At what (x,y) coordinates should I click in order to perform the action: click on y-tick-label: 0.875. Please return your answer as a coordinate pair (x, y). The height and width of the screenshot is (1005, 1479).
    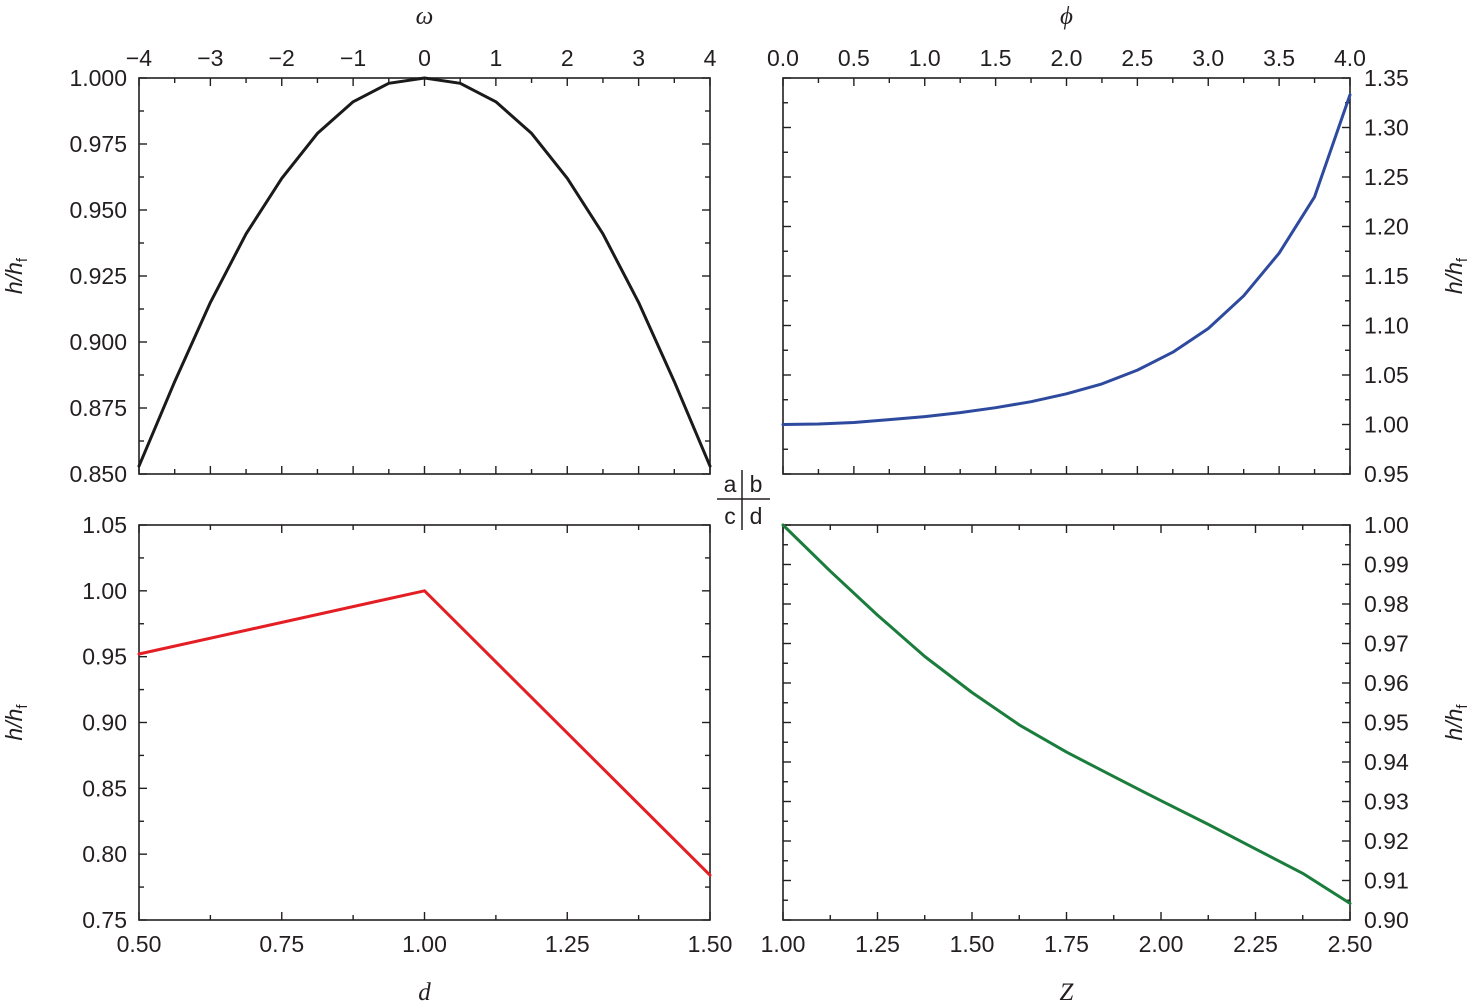
    Looking at the image, I should click on (98, 408).